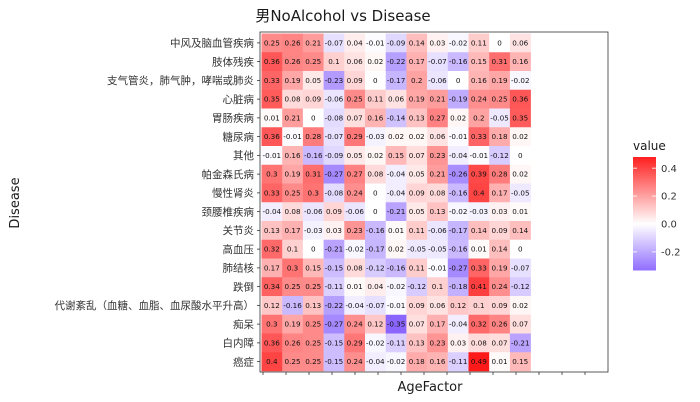  I want to click on cell-value-label: 0.3, so click(271, 174).